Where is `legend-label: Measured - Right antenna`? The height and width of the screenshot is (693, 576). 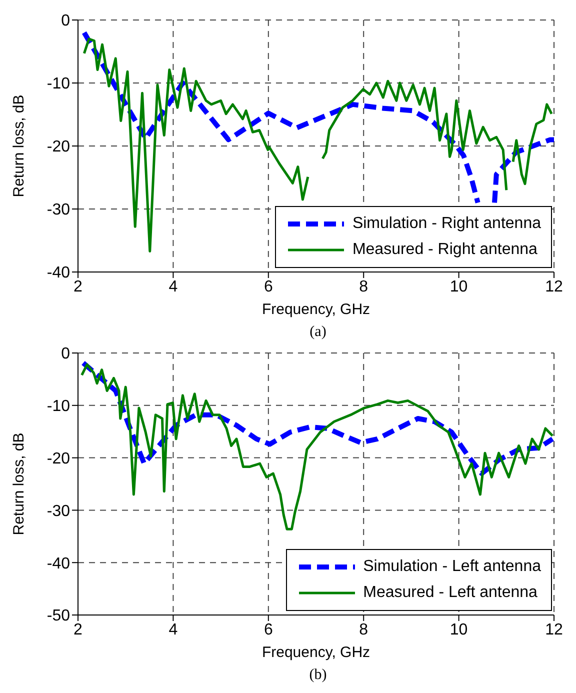 legend-label: Measured - Right antenna is located at coordinates (445, 250).